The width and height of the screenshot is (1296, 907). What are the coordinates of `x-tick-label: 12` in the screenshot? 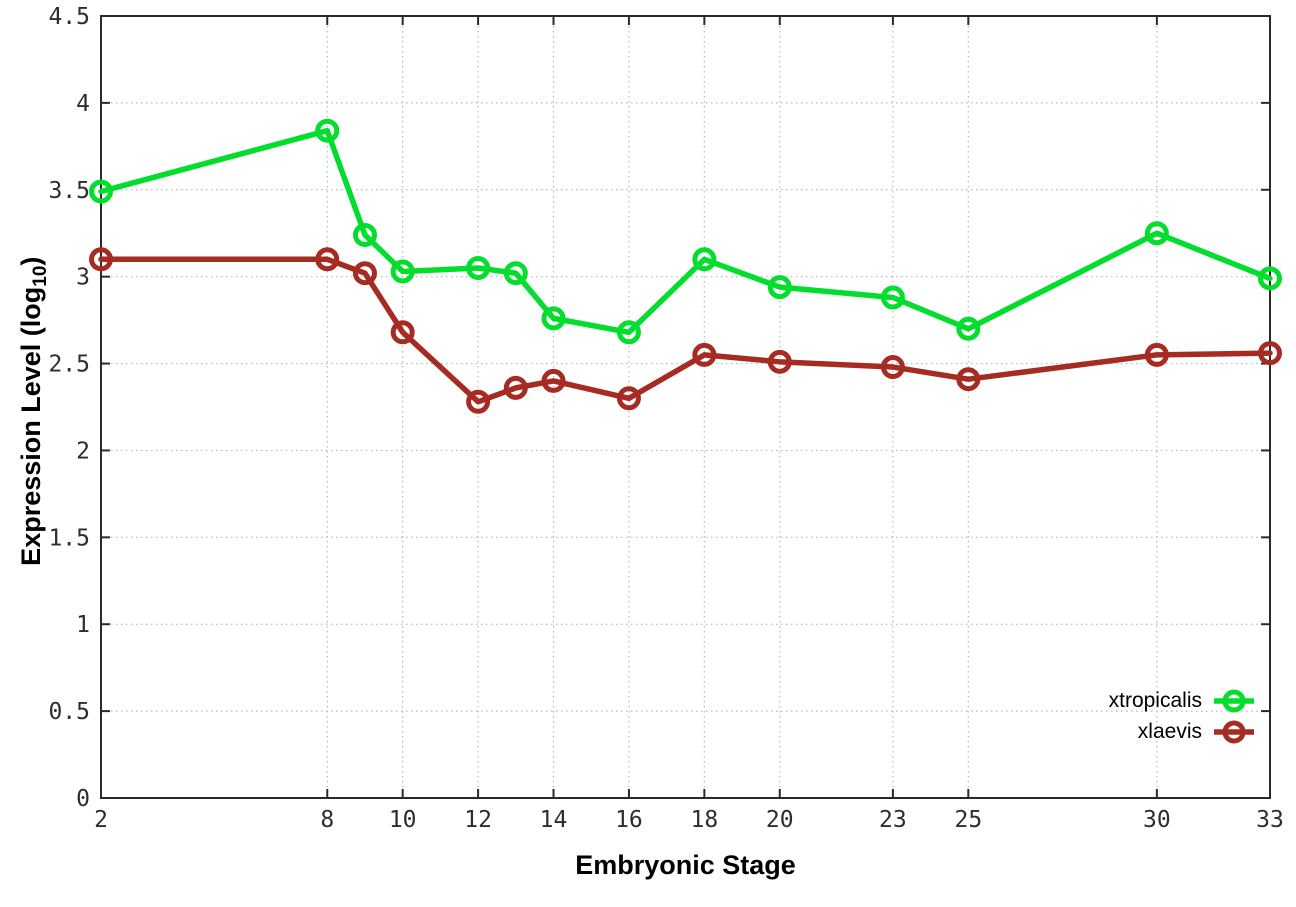 It's located at (478, 820).